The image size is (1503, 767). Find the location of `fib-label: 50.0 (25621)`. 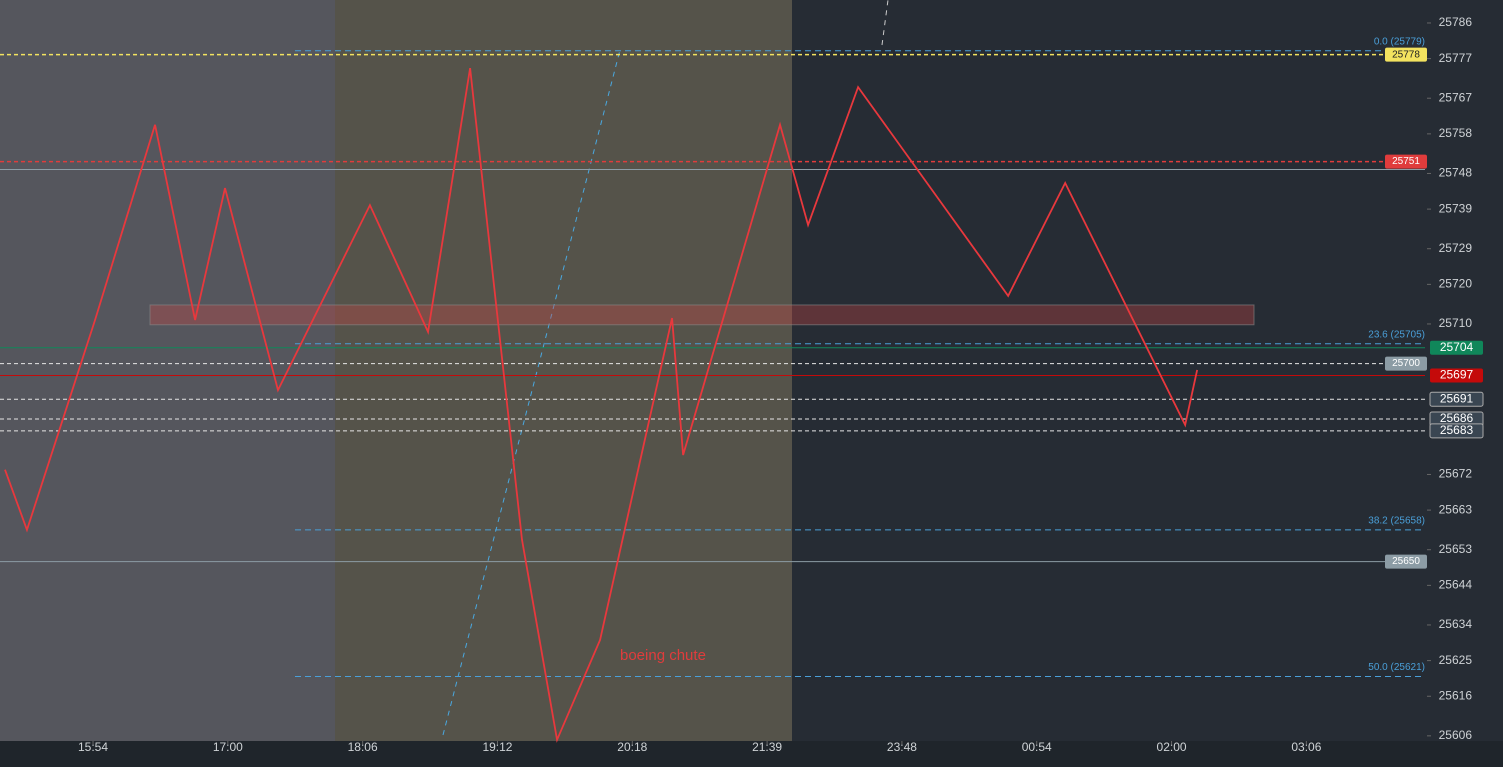

fib-label: 50.0 (25621) is located at coordinates (1396, 667).